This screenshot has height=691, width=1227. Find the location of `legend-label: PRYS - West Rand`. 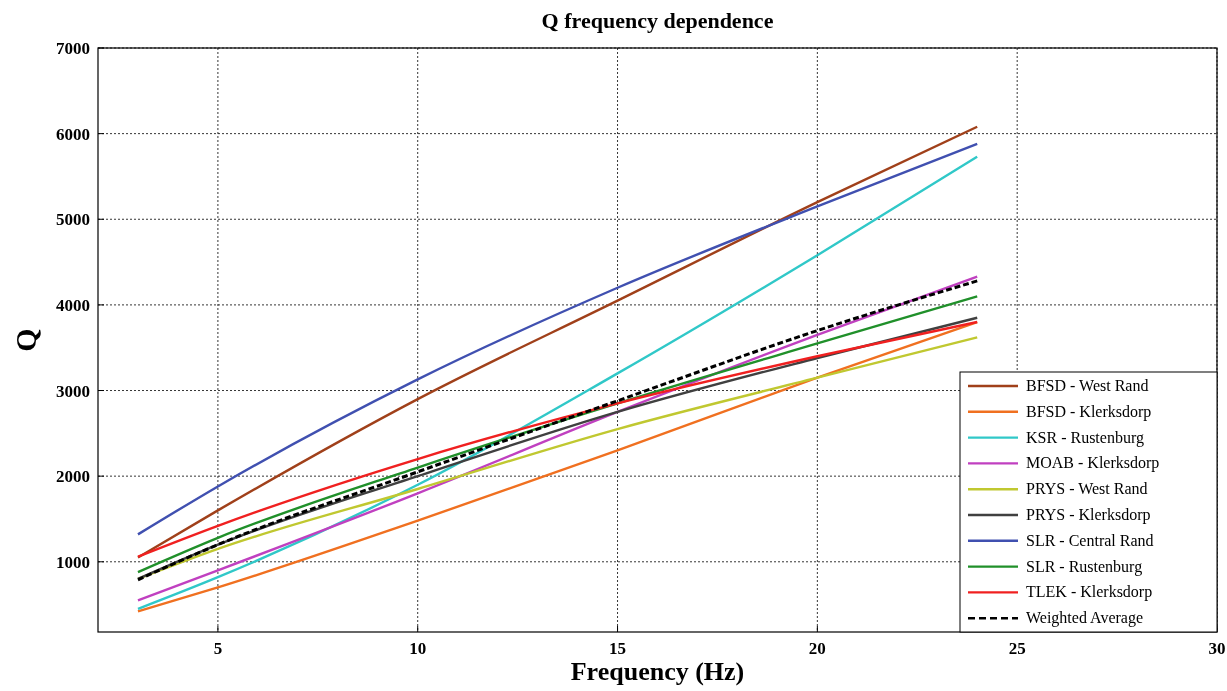

legend-label: PRYS - West Rand is located at coordinates (1087, 489).